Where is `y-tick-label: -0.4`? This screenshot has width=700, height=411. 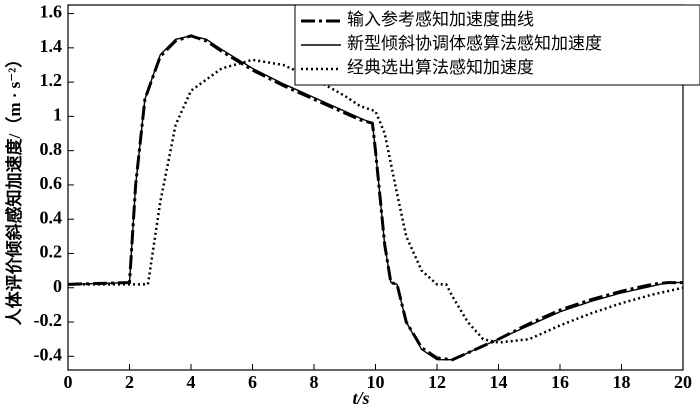 y-tick-label: -0.4 is located at coordinates (48, 354).